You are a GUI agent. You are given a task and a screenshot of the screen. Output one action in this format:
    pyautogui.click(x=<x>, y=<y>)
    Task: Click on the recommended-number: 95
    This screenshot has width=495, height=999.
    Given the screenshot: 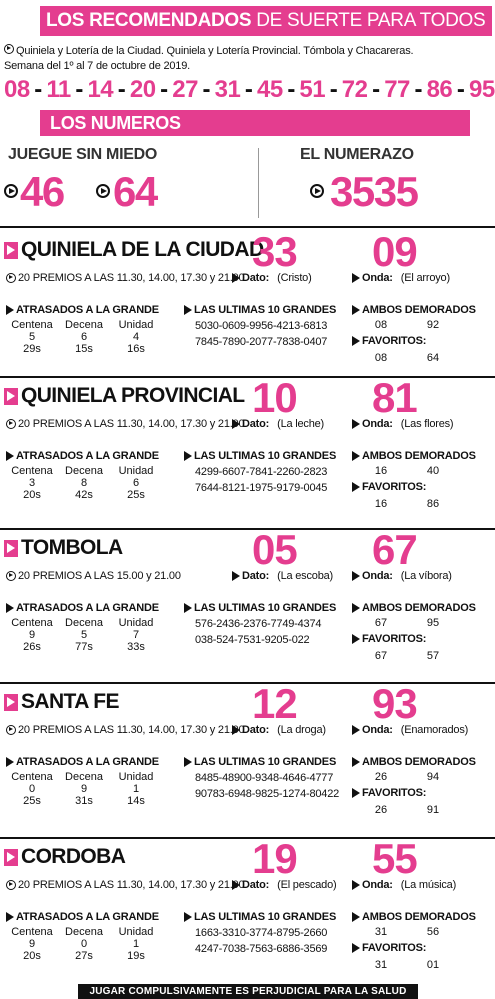 What is the action you would take?
    pyautogui.click(x=481, y=89)
    